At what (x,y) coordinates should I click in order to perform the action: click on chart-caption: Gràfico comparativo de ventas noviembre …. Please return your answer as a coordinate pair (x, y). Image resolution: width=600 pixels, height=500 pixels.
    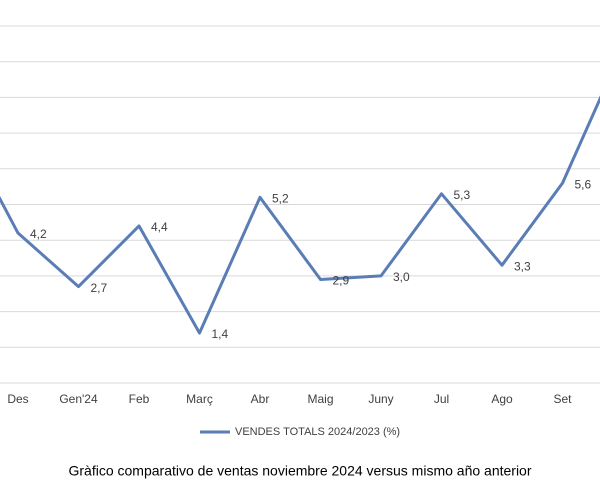
    Looking at the image, I should click on (300, 471).